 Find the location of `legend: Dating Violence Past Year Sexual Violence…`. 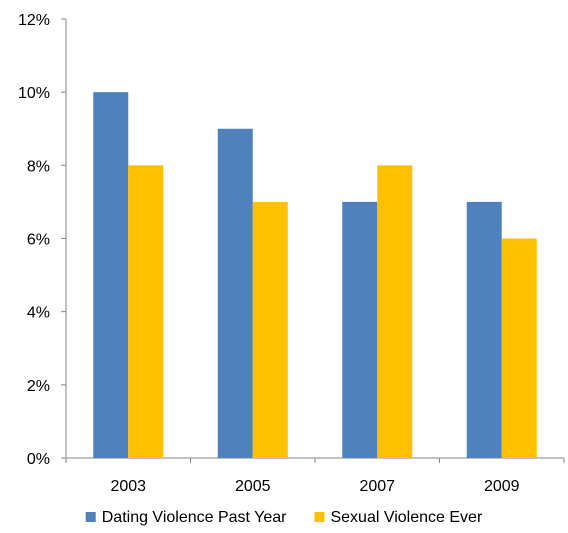

legend: Dating Violence Past Year Sexual Violence… is located at coordinates (284, 517).